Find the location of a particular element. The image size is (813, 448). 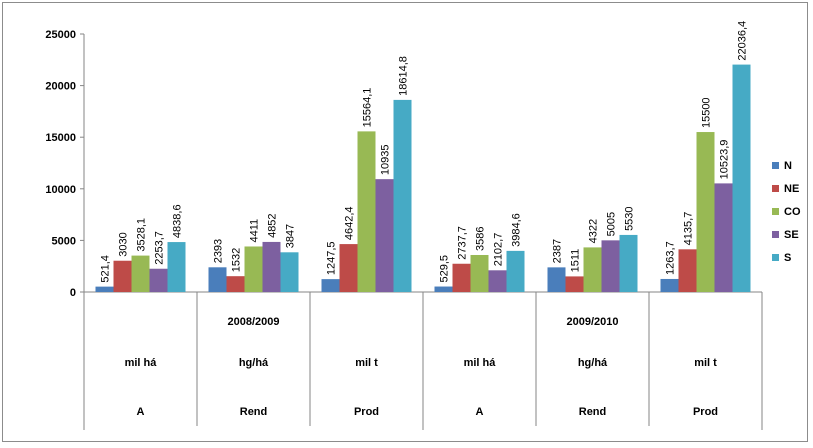

data-label: 5005 is located at coordinates (612, 224).